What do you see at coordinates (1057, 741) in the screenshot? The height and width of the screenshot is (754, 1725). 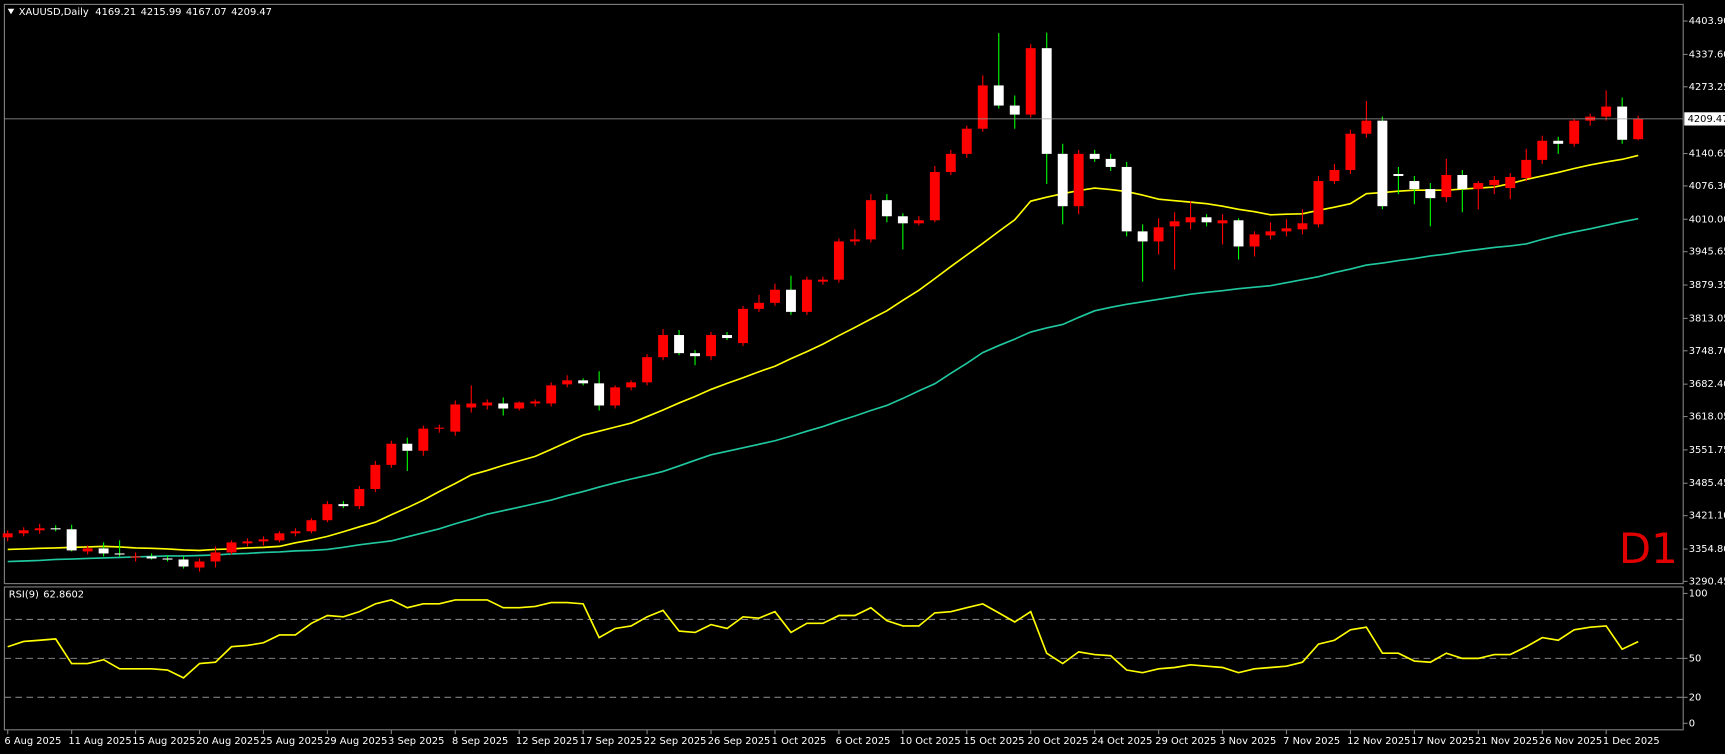 I see `x-tick-label: 20 Oct 2025` at bounding box center [1057, 741].